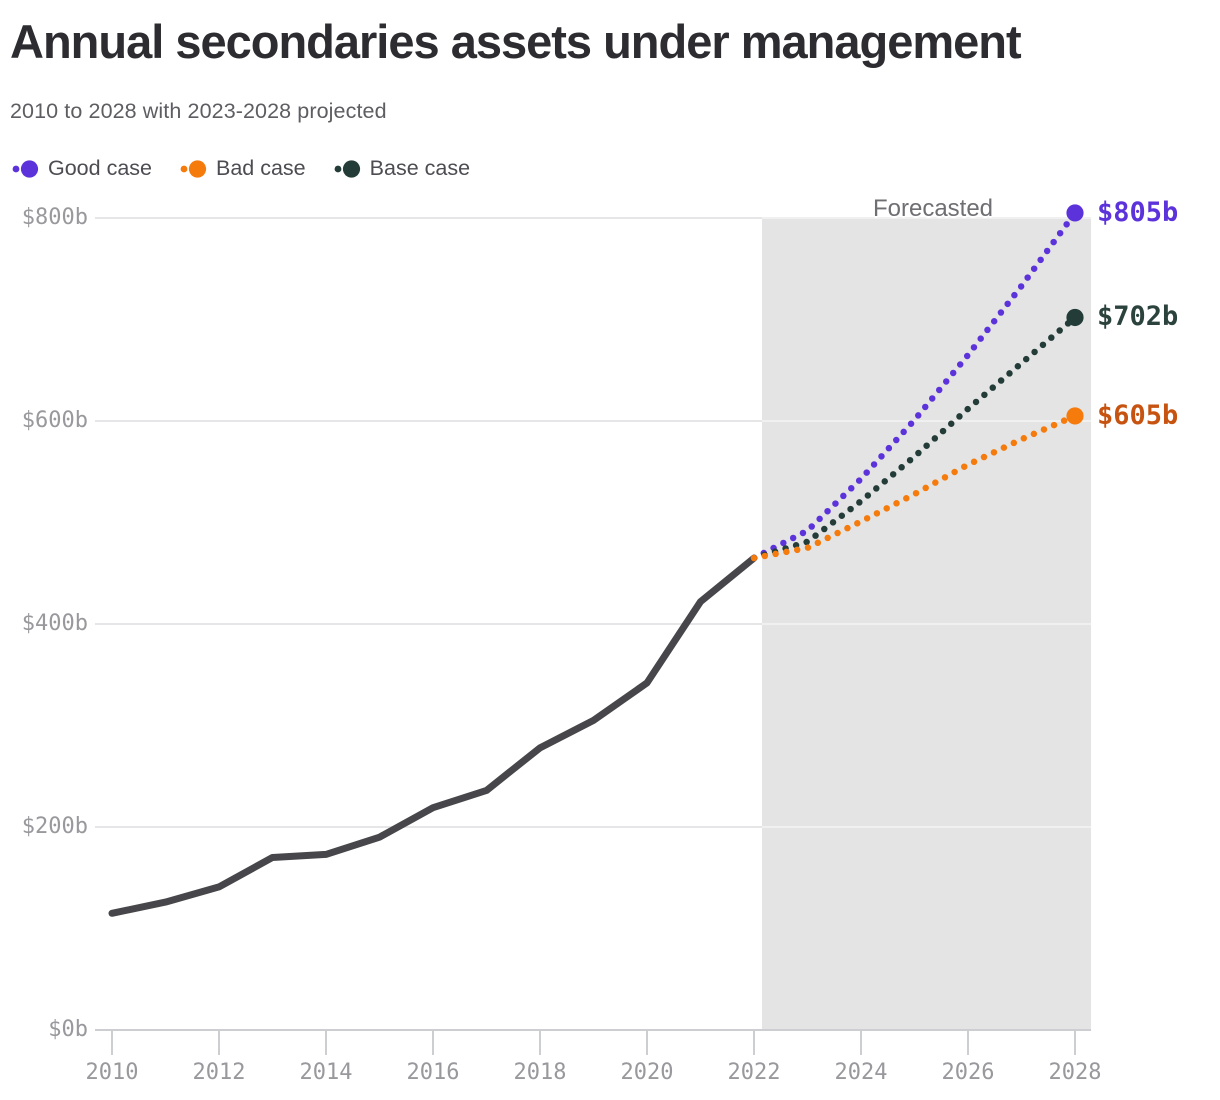 The width and height of the screenshot is (1220, 1100). I want to click on end-label-bad-case: $605b, so click(1138, 415).